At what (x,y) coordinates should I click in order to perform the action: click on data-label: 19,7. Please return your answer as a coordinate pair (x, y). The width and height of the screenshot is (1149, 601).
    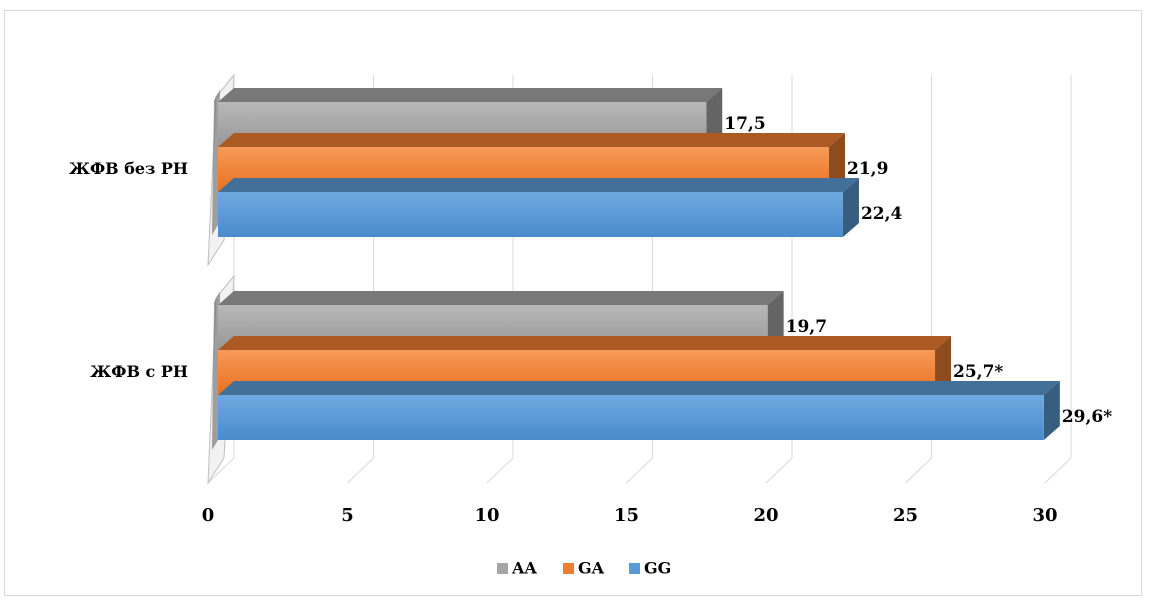
    Looking at the image, I should click on (806, 327).